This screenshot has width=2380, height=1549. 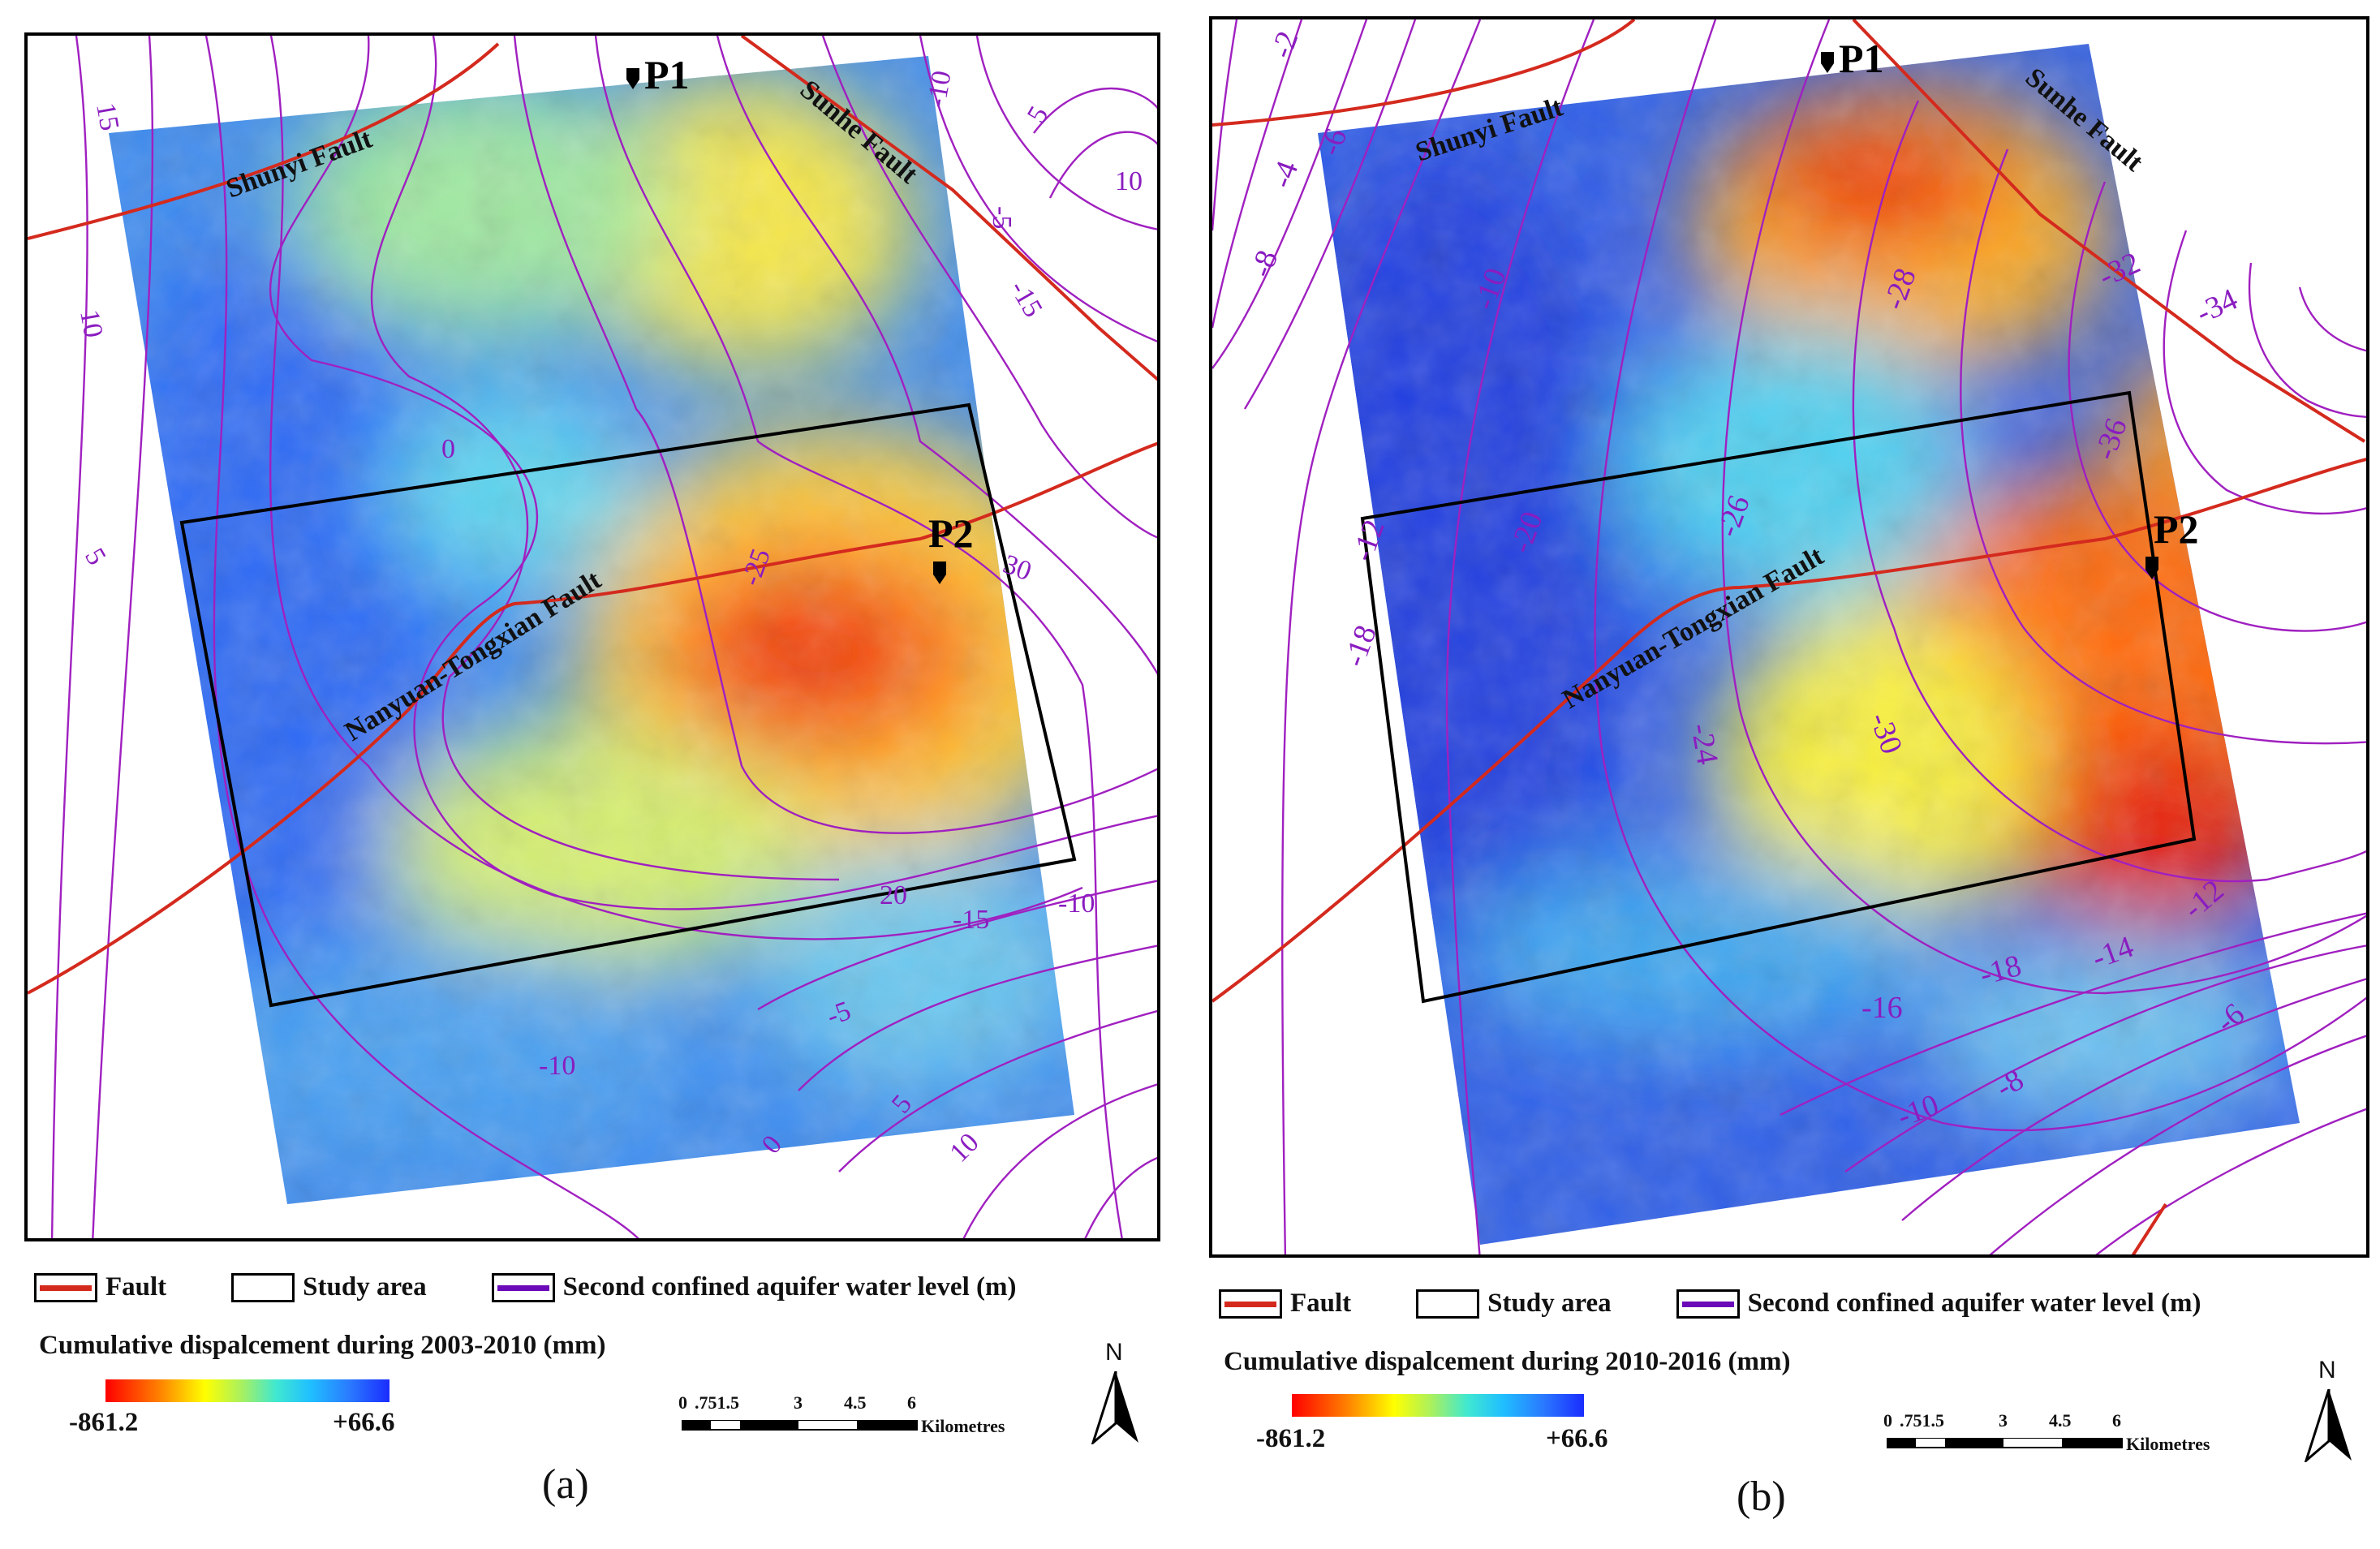 What do you see at coordinates (800, 1425) in the screenshot?
I see `scale-bar-a` at bounding box center [800, 1425].